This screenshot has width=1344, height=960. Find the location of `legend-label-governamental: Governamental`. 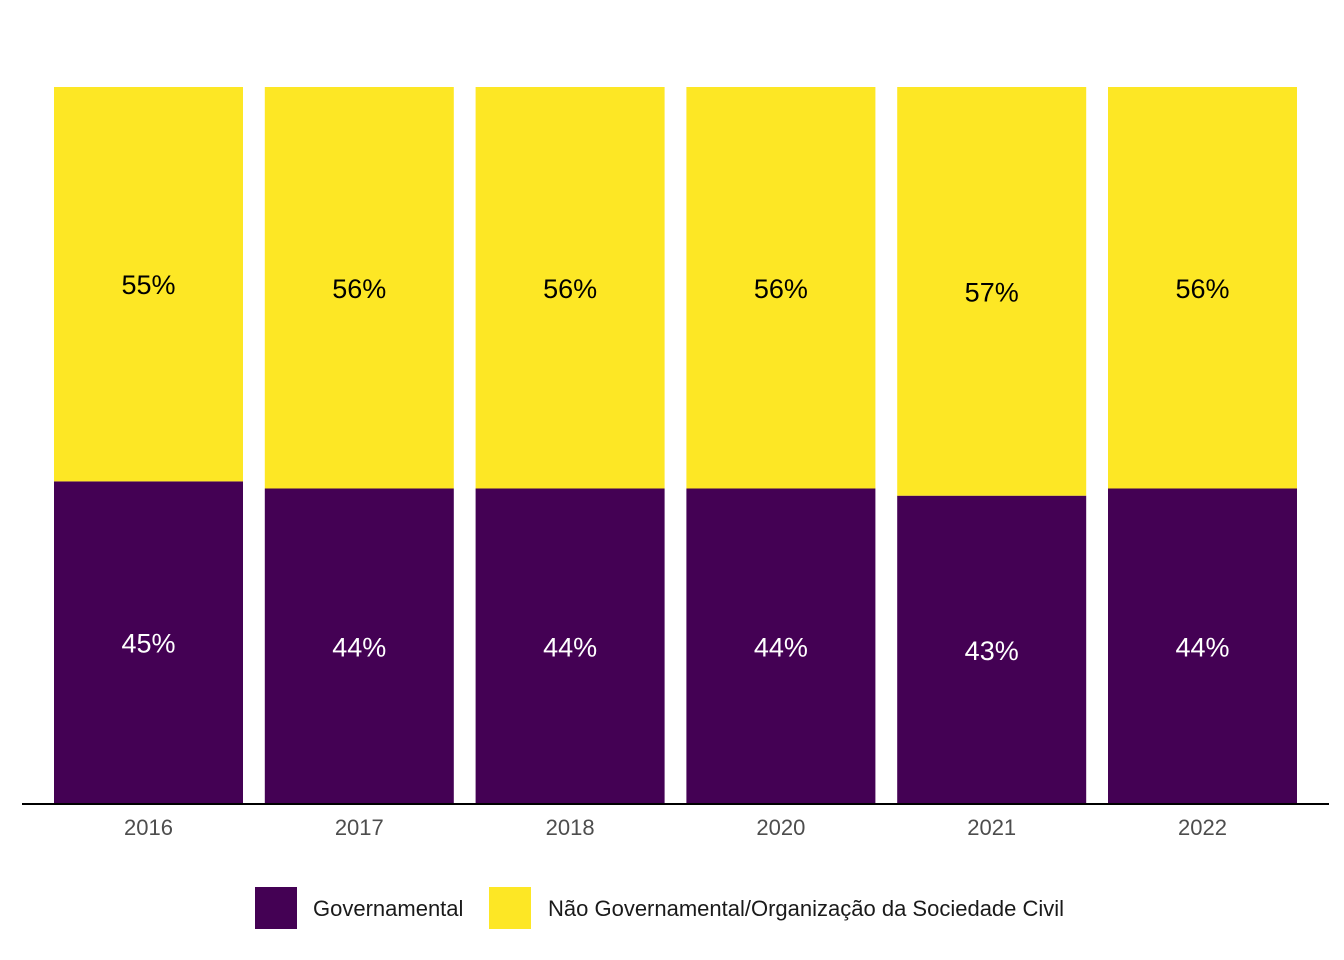

legend-label-governamental: Governamental is located at coordinates (388, 908).